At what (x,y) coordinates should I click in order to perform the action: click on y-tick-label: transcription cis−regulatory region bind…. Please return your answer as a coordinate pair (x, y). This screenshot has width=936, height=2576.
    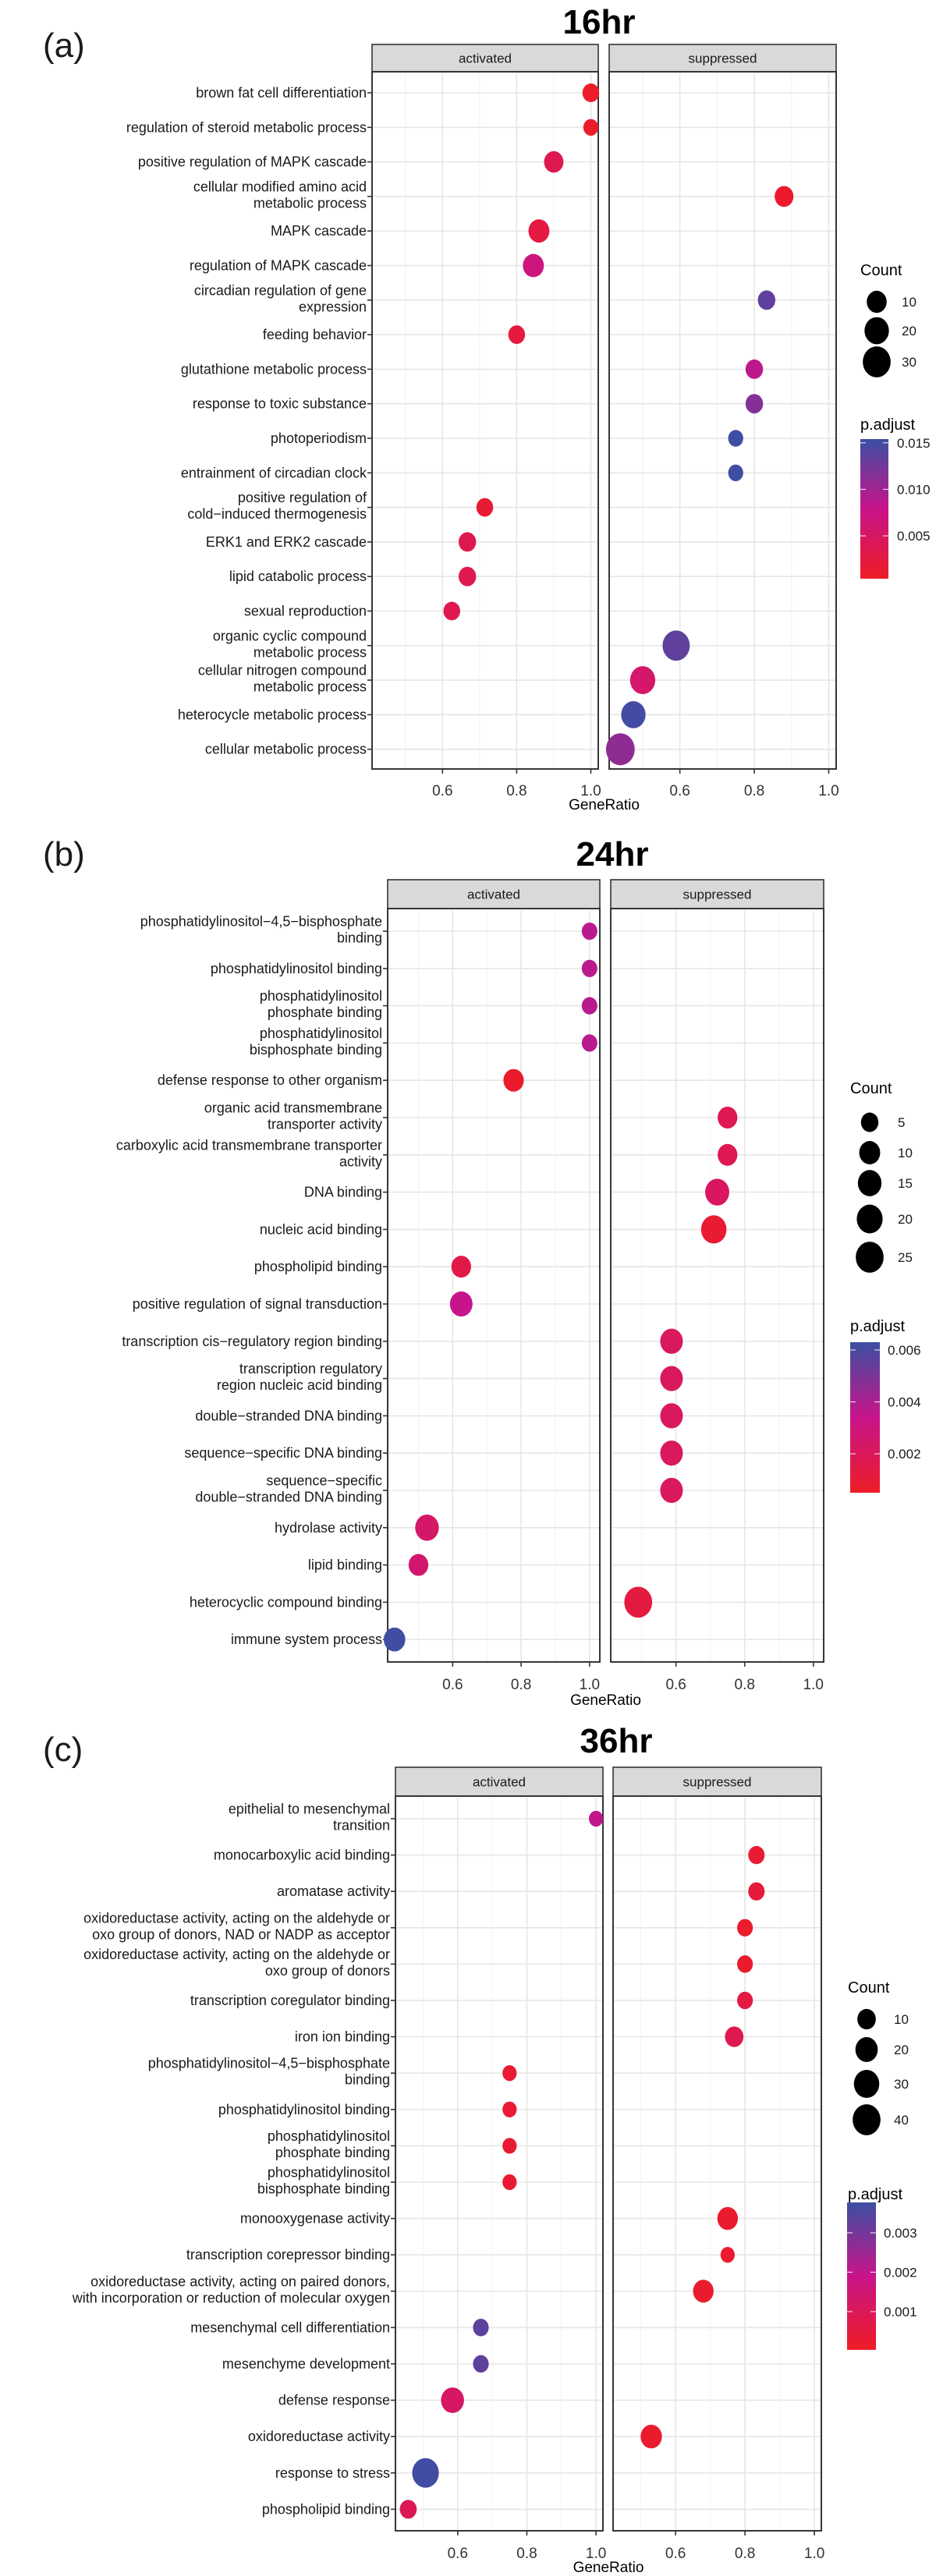
    Looking at the image, I should click on (252, 1341).